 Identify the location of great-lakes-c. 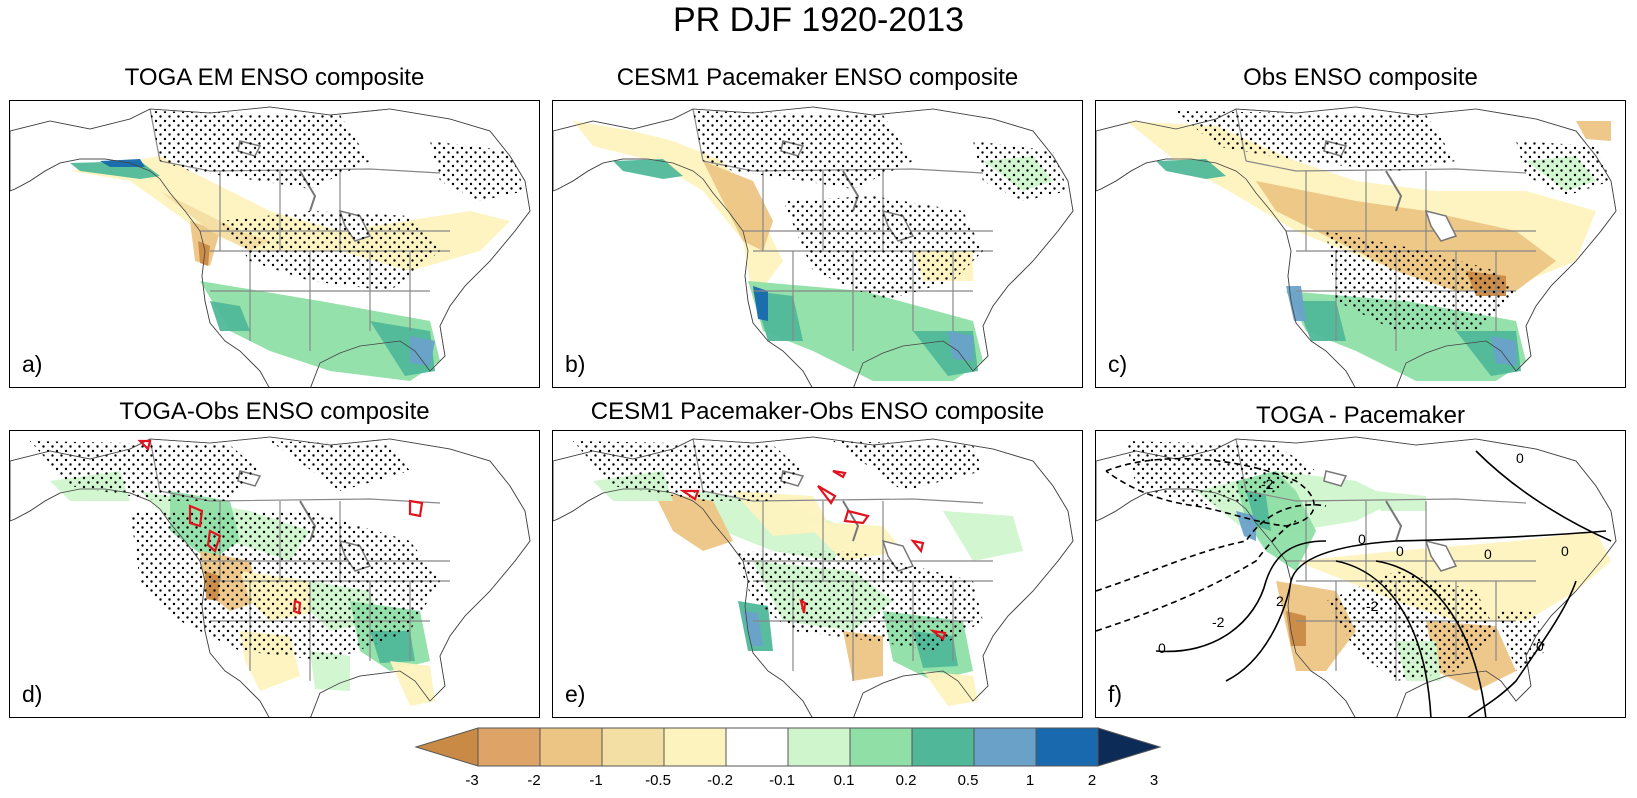
(1441, 225).